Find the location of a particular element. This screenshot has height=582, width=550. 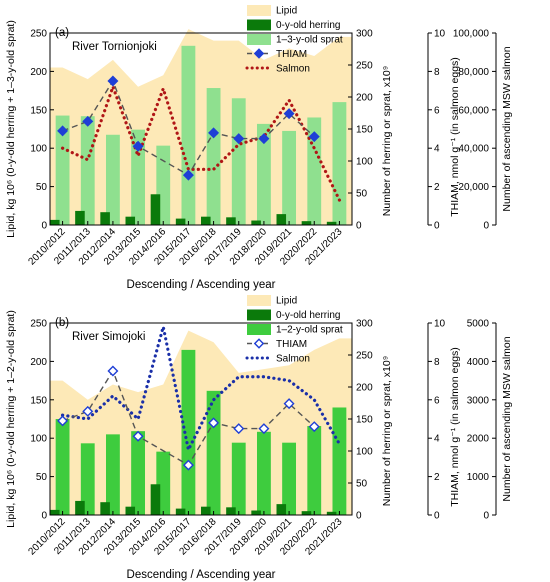

legend-swatch-0-y-old-herring is located at coordinates (259, 315).